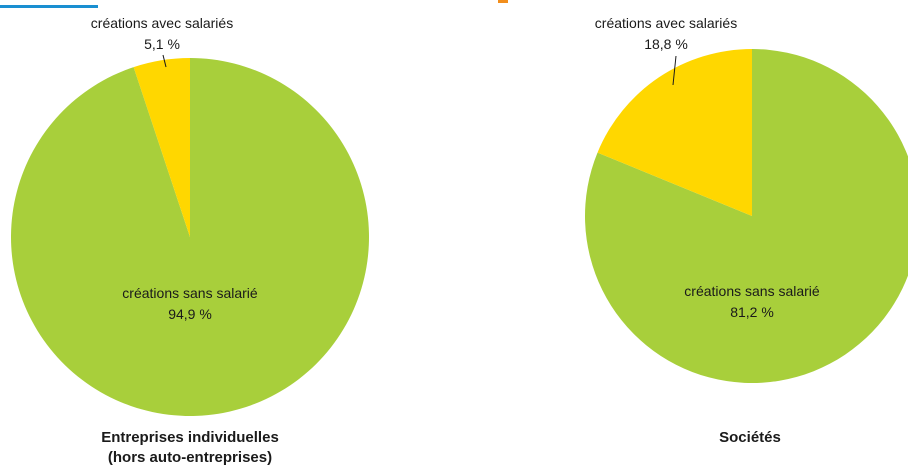 This screenshot has height=472, width=908. What do you see at coordinates (750, 437) in the screenshot?
I see `pie-2-title: Sociétés` at bounding box center [750, 437].